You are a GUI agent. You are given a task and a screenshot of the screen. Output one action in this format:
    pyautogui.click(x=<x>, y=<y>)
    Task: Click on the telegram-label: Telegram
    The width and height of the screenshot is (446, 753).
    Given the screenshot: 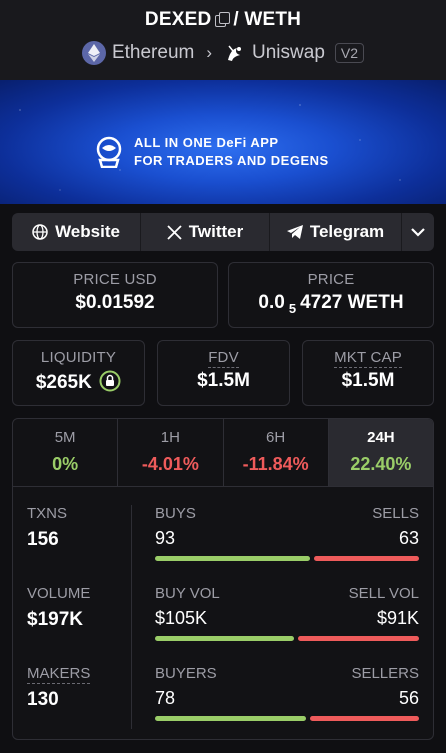 What is the action you would take?
    pyautogui.click(x=347, y=231)
    